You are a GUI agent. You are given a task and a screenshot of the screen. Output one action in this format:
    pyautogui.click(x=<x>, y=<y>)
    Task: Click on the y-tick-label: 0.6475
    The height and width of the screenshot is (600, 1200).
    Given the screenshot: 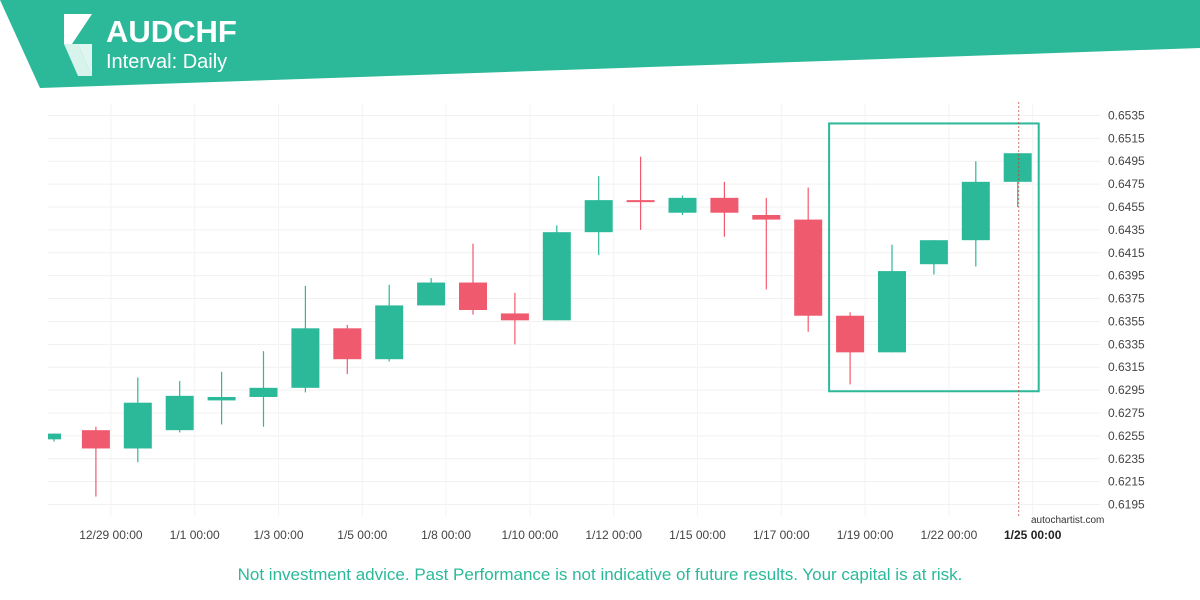 What is the action you would take?
    pyautogui.click(x=1126, y=184)
    